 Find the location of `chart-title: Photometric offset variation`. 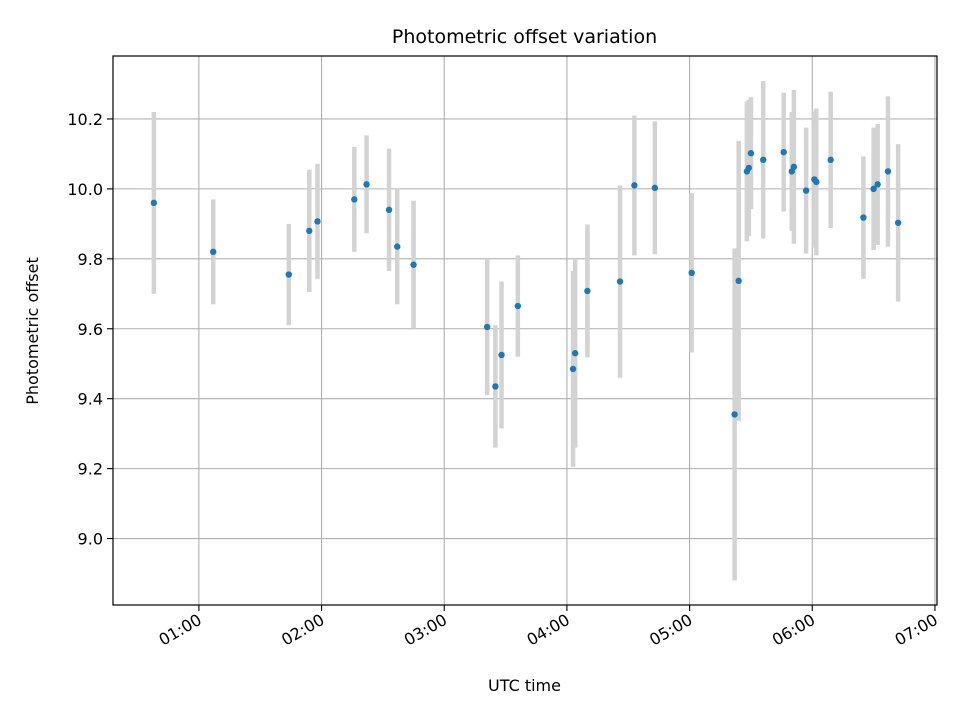

chart-title: Photometric offset variation is located at coordinates (524, 37).